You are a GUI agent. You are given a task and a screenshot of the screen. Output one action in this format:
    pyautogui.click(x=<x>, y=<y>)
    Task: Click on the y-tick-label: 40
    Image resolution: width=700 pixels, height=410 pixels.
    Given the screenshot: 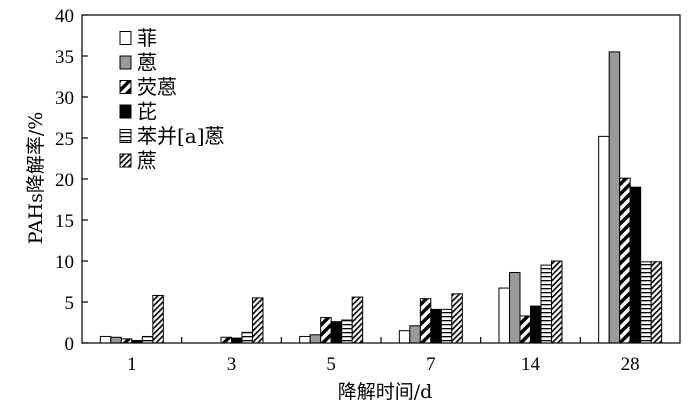 What is the action you would take?
    pyautogui.click(x=64, y=16)
    